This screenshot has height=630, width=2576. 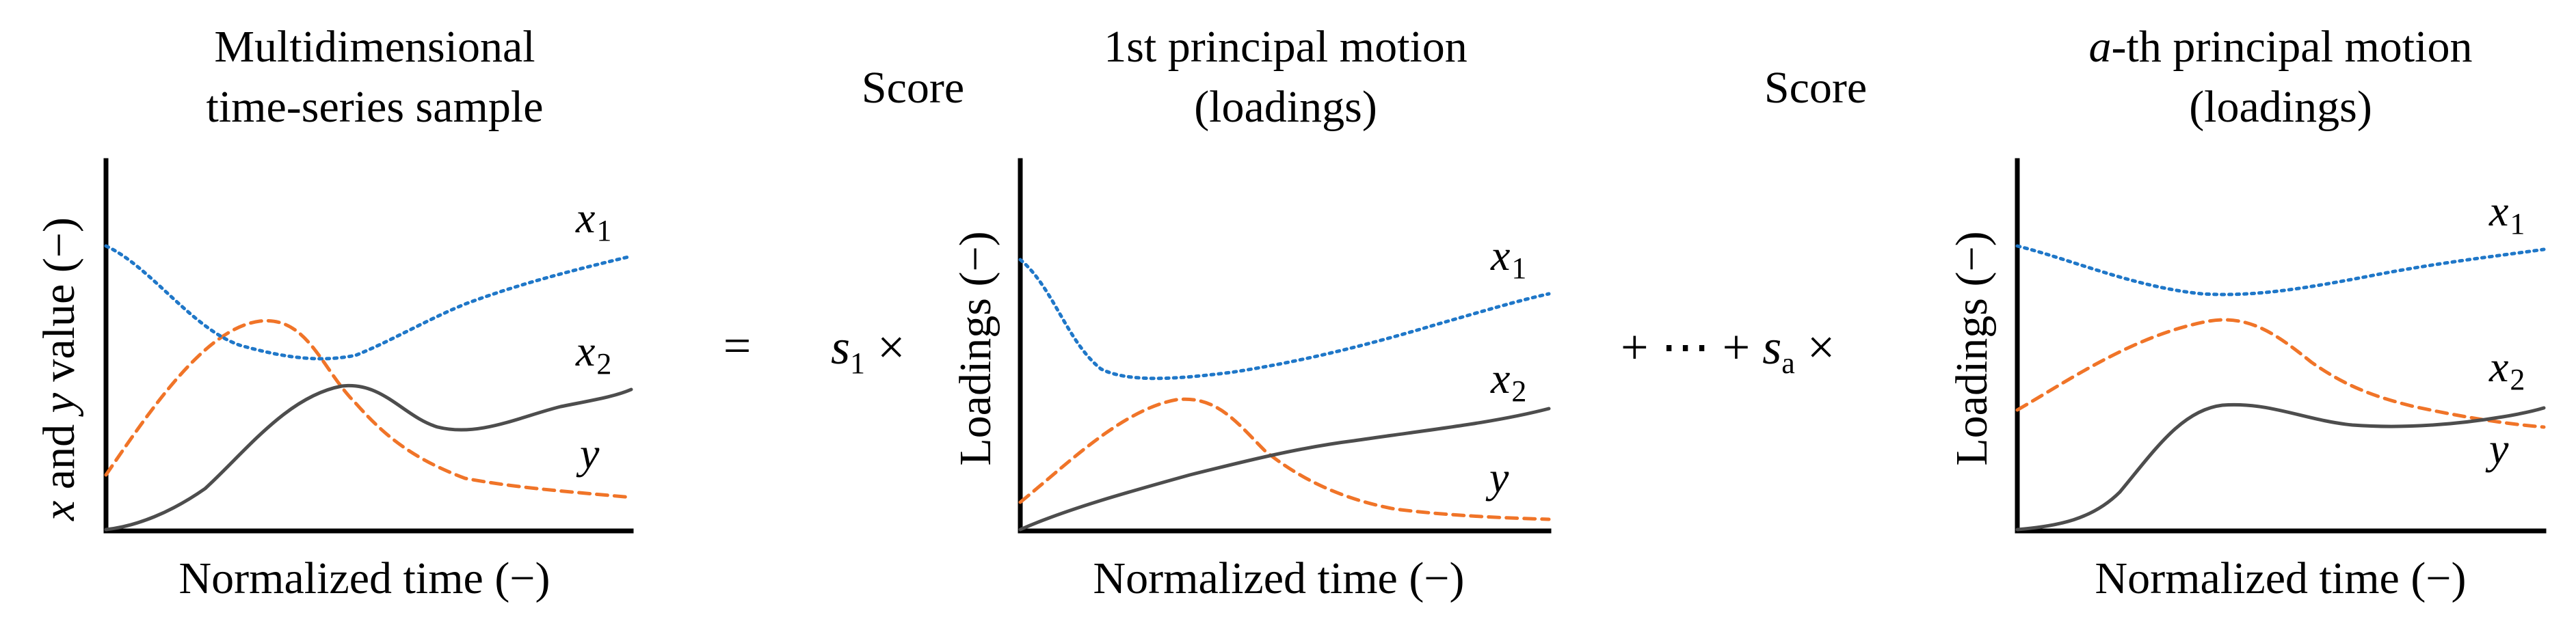 What do you see at coordinates (2506, 369) in the screenshot?
I see `panel-pca-label-x2: x2` at bounding box center [2506, 369].